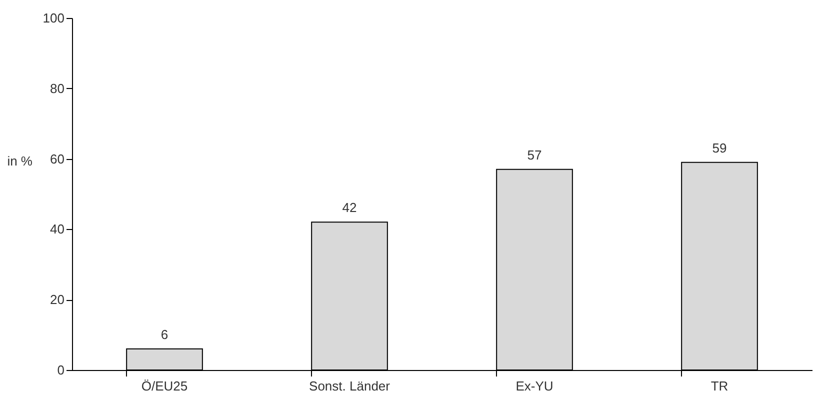 This screenshot has height=407, width=819. I want to click on y-tick-label: 40, so click(57, 229).